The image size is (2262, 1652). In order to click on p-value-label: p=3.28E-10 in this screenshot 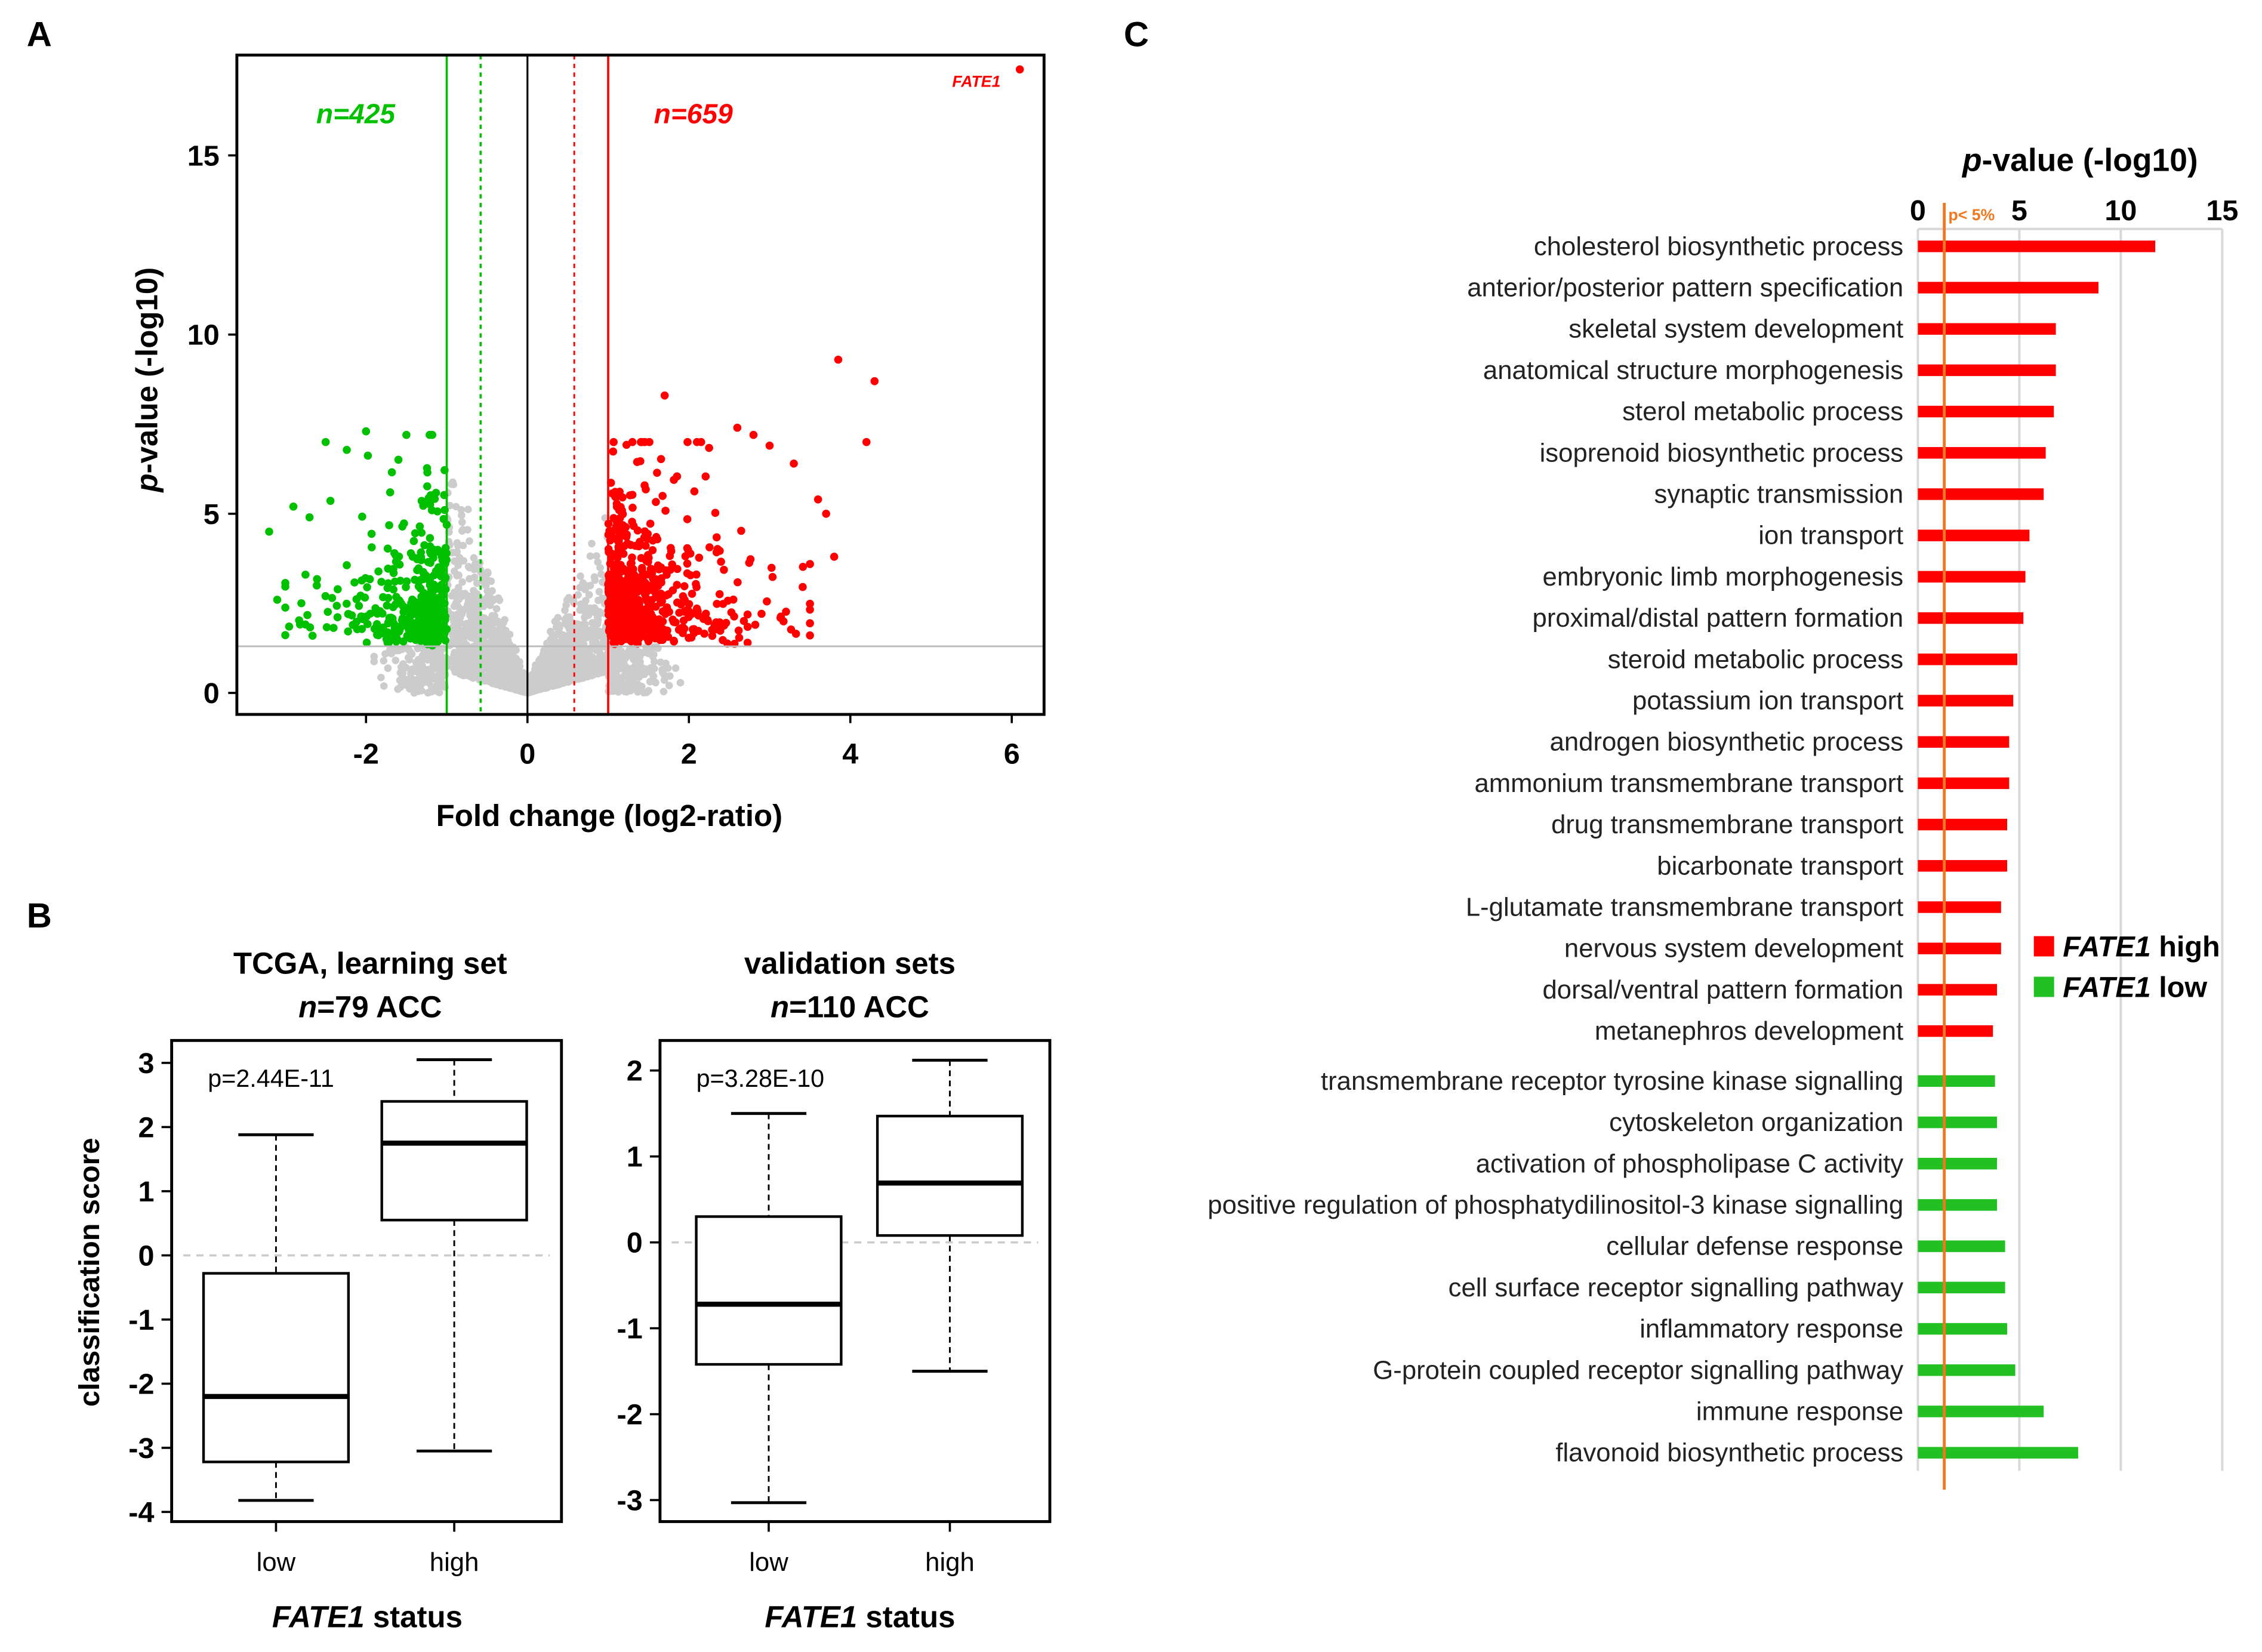, I will do `click(761, 1078)`.